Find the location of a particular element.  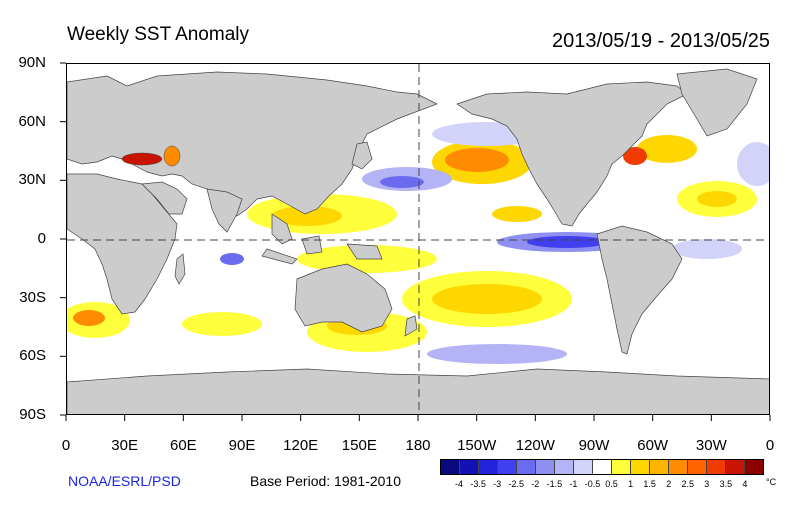

anomaly-warm-satlantic-core is located at coordinates (89, 318).